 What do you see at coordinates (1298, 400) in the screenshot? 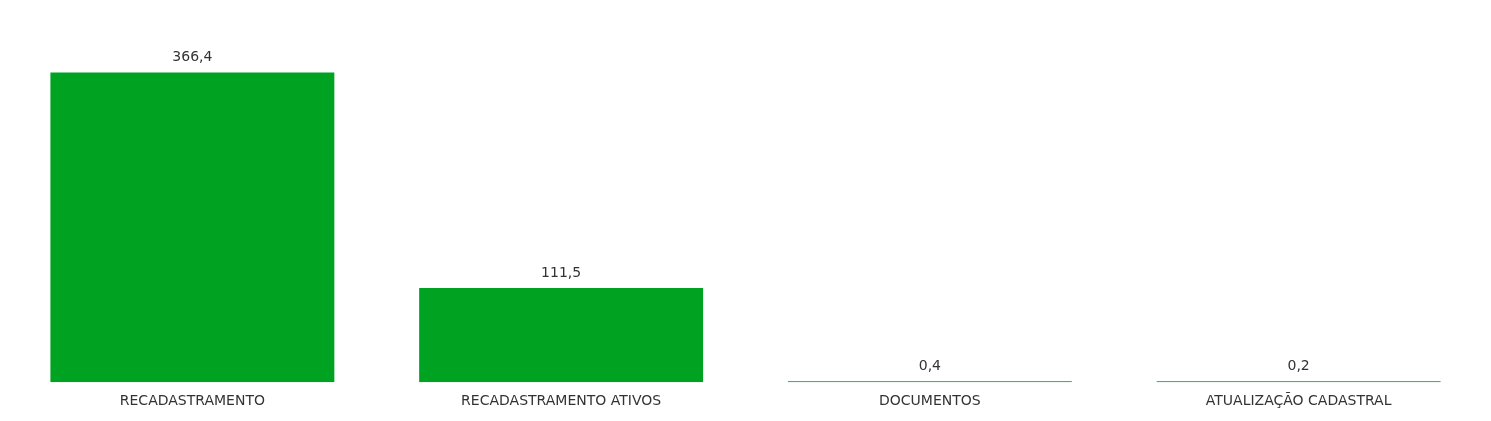
I see `x-tick-label: ATUALIZAÇÃO CADASTRAL` at bounding box center [1298, 400].